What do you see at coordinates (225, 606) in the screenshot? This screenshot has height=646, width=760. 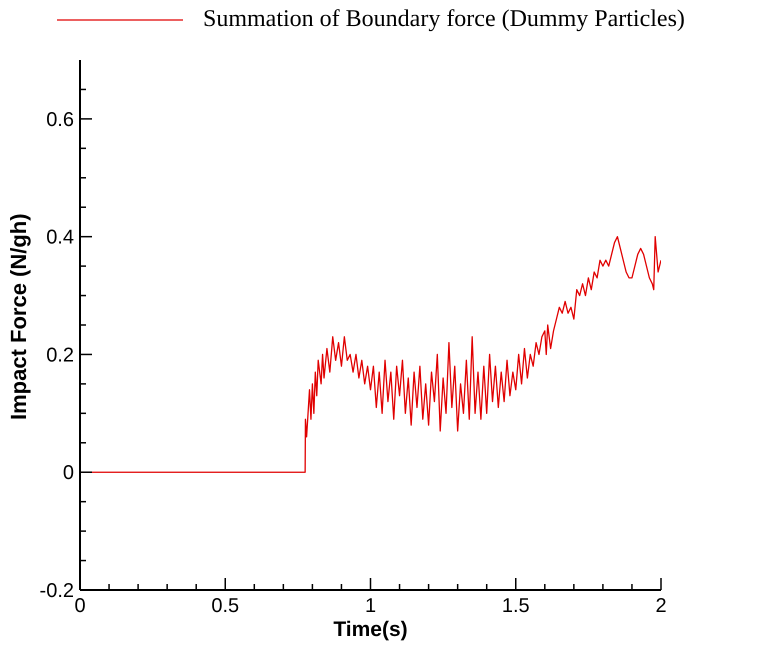 I see `x-tick-label: 0.5` at bounding box center [225, 606].